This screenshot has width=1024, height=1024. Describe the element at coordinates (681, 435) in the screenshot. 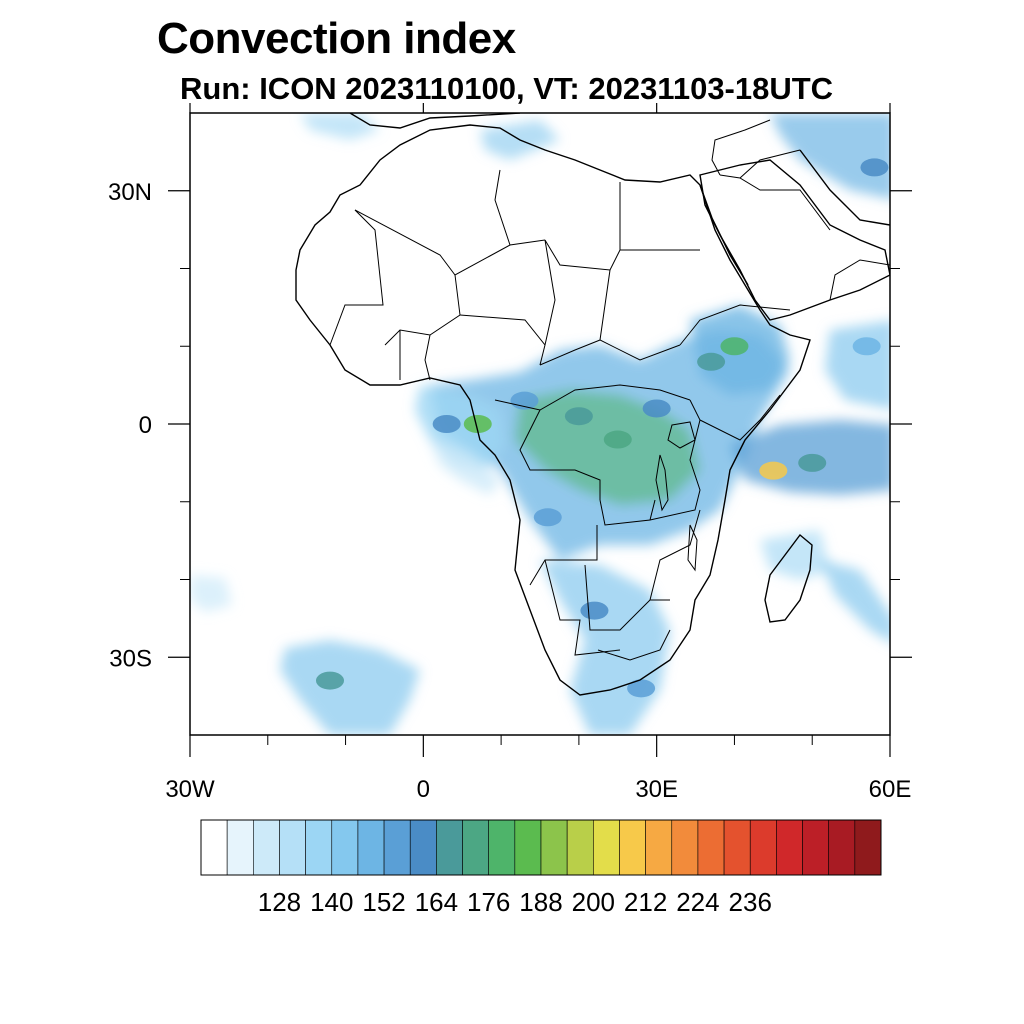

I see `lake-victoria` at that location.